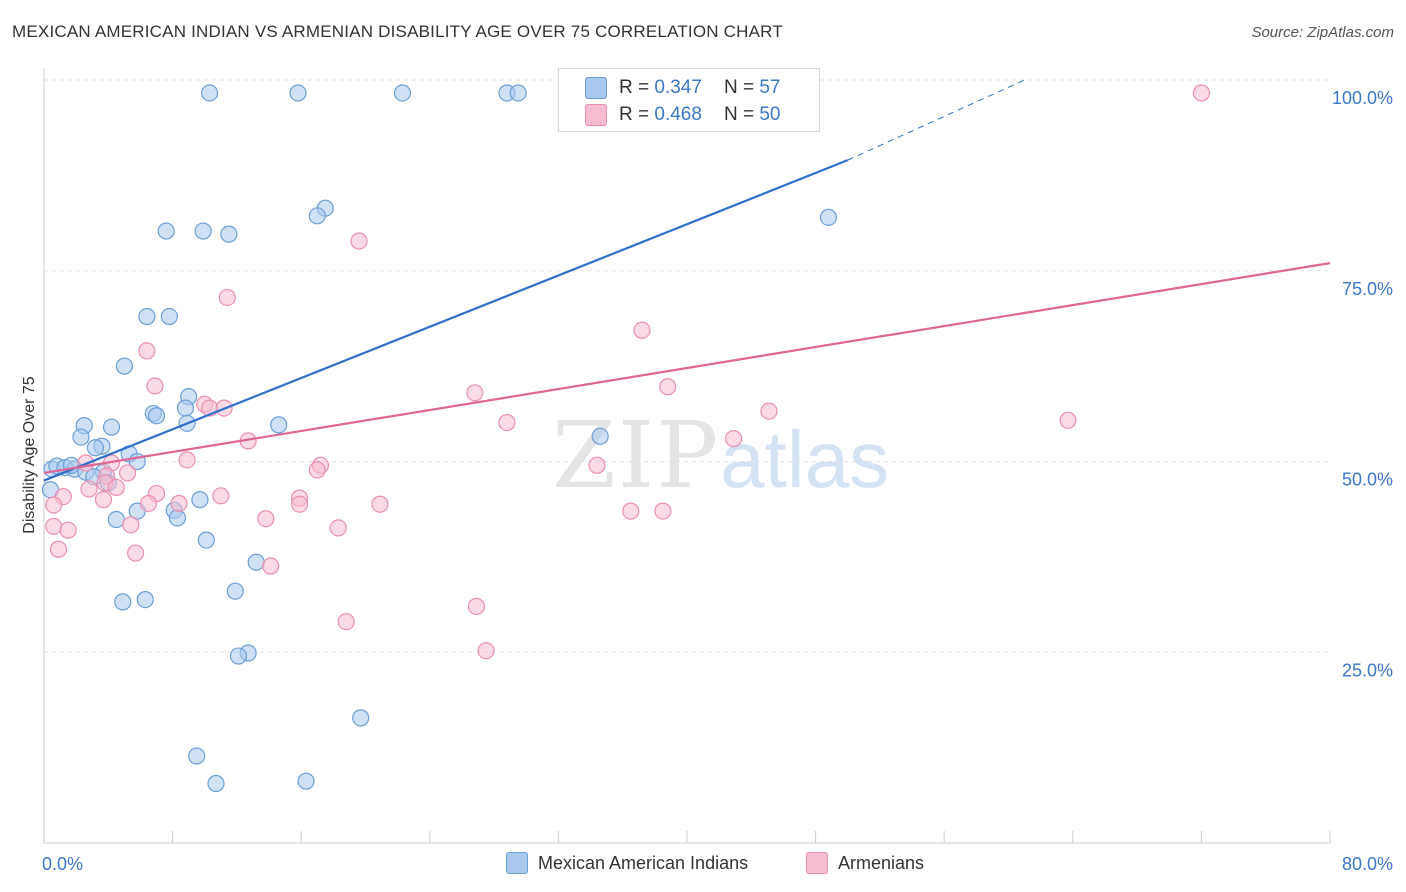 The height and width of the screenshot is (892, 1406). Describe the element at coordinates (1367, 289) in the screenshot. I see `y-tick-label: 75.0%` at that location.